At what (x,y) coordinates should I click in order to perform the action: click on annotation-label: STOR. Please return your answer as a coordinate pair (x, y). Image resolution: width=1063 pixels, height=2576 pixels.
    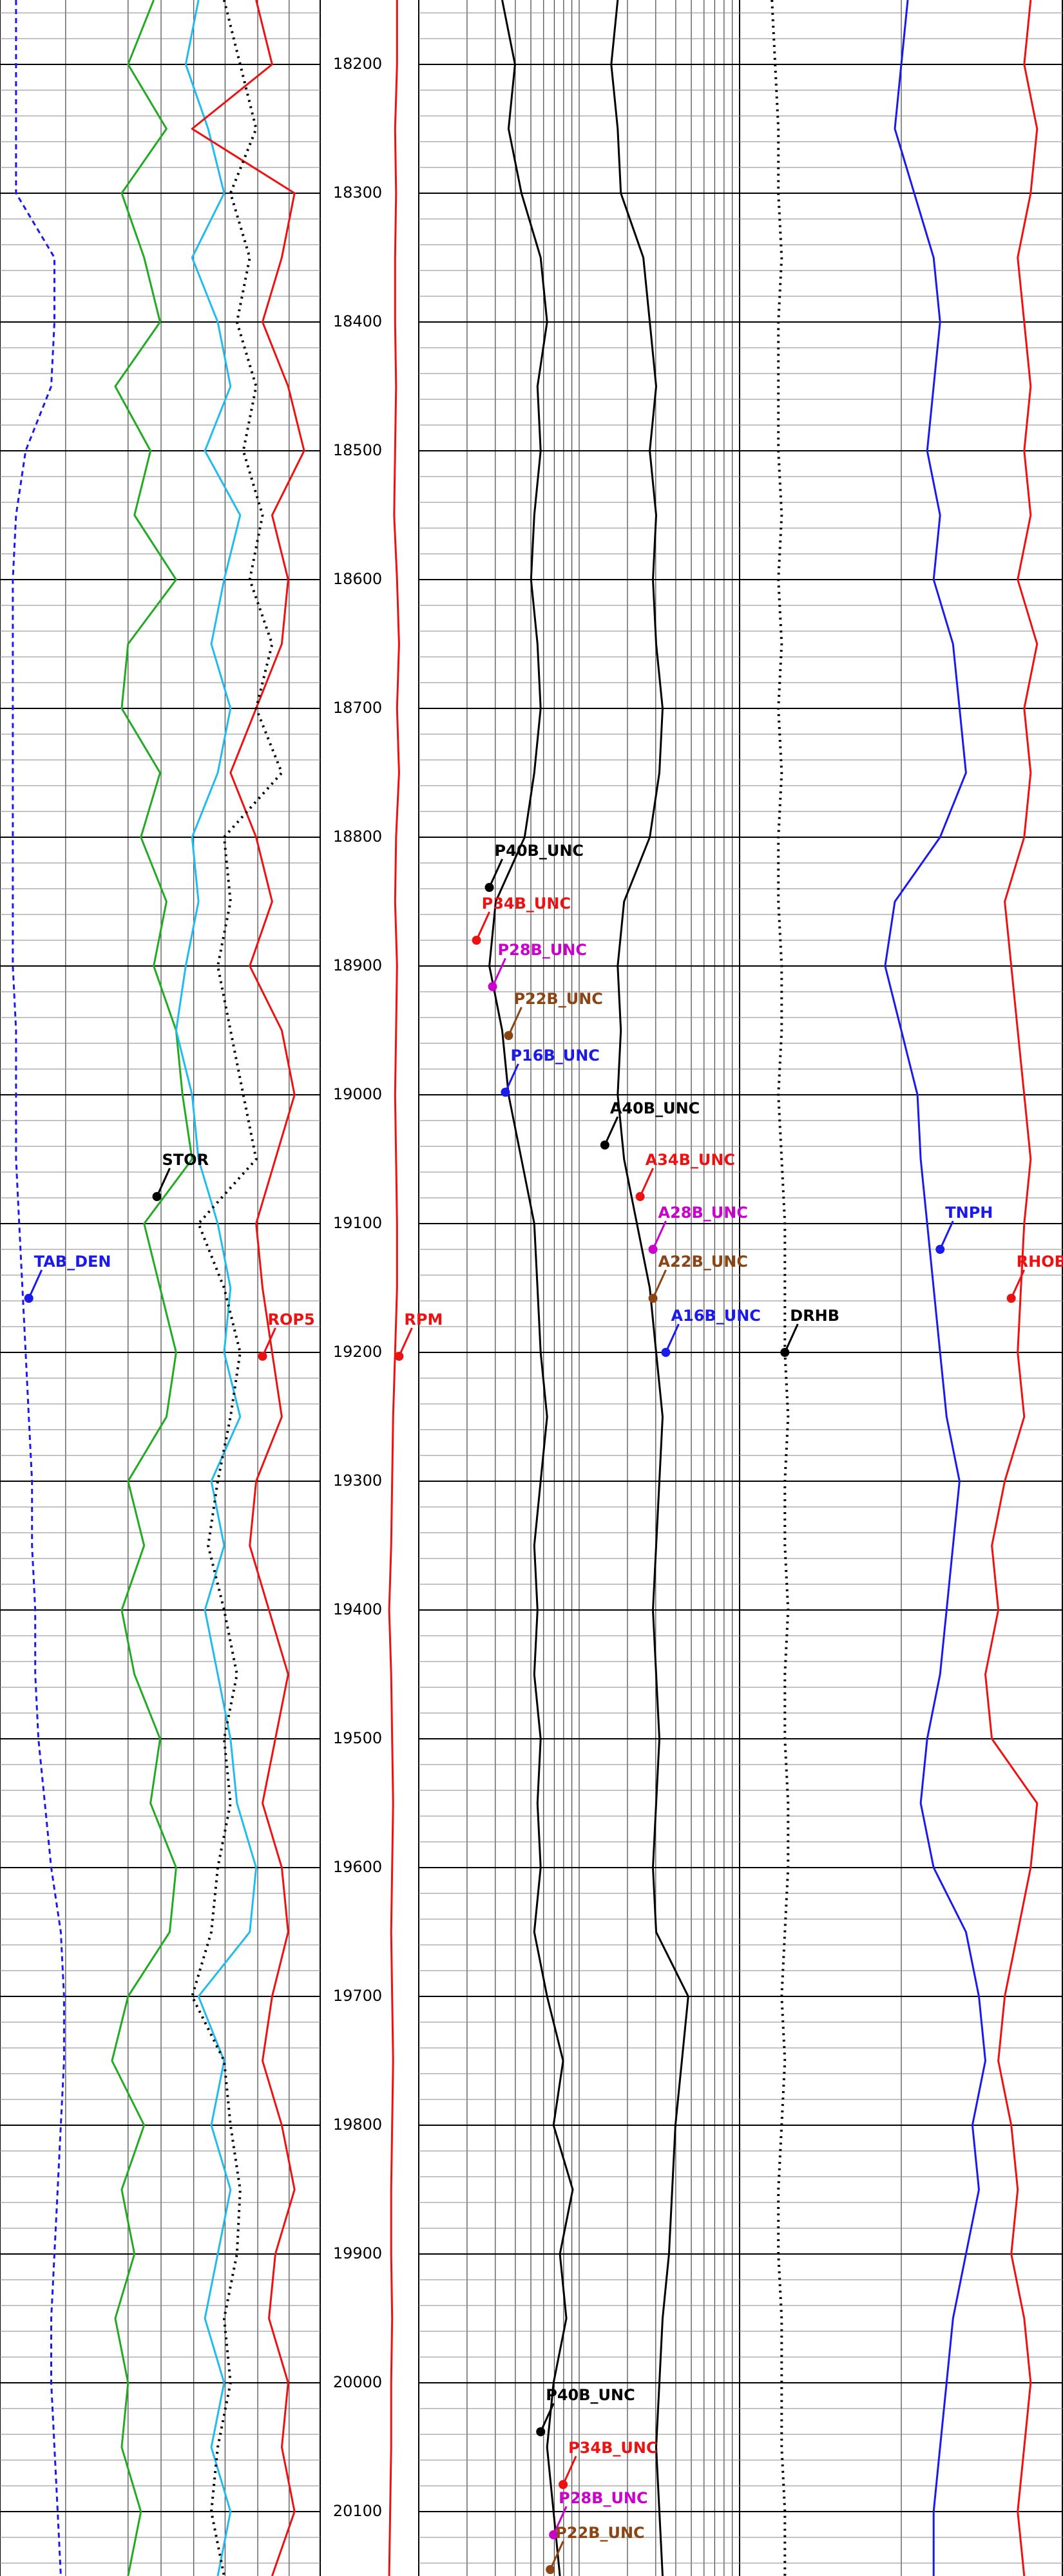
    Looking at the image, I should click on (185, 1160).